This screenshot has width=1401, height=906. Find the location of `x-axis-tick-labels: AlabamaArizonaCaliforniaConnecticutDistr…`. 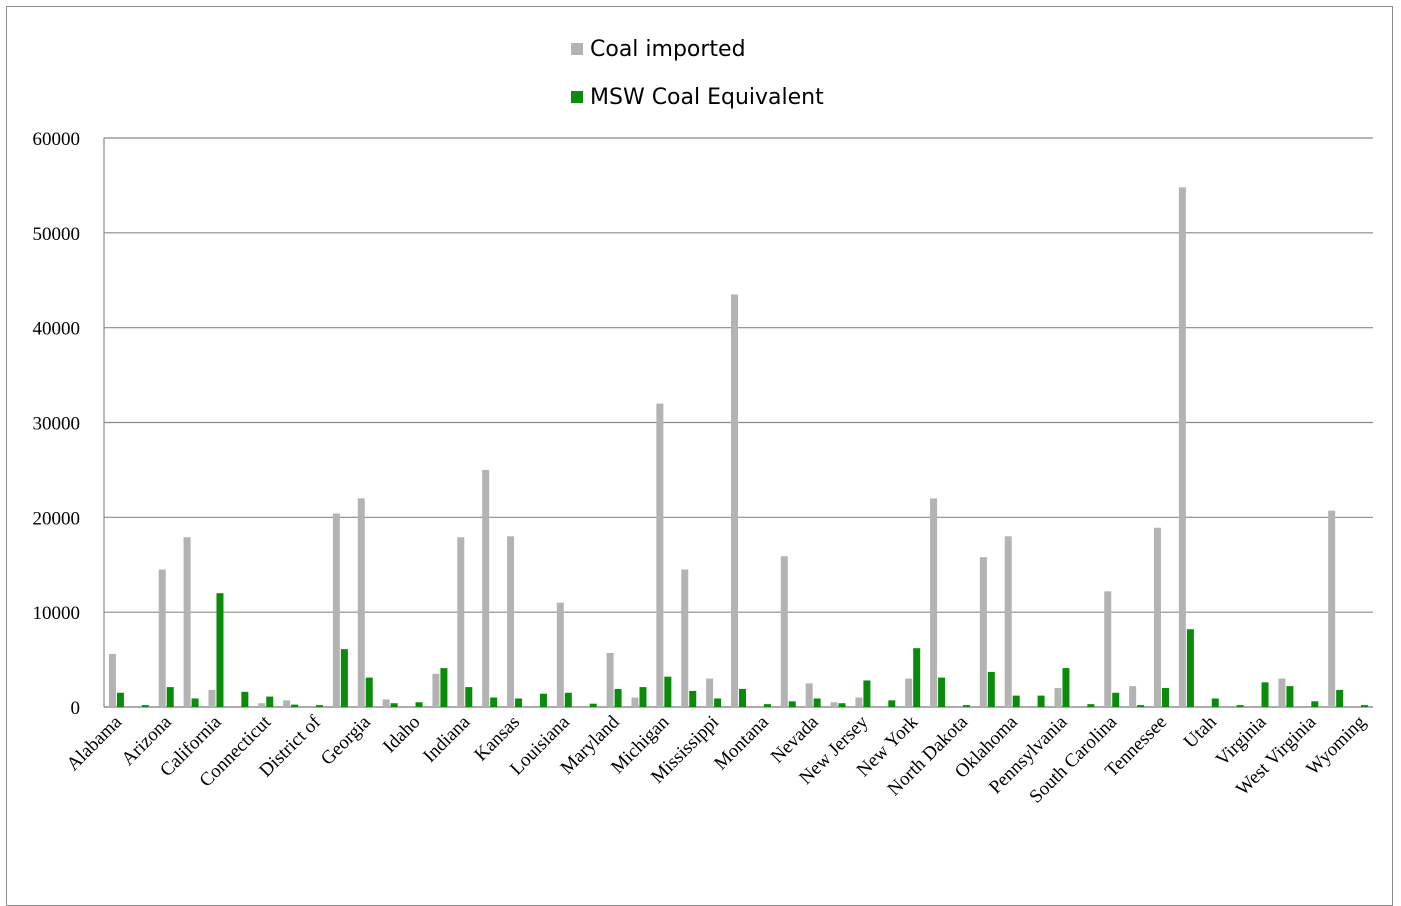

x-axis-tick-labels: AlabamaArizonaCaliforniaConnecticutDistr… is located at coordinates (717, 759).